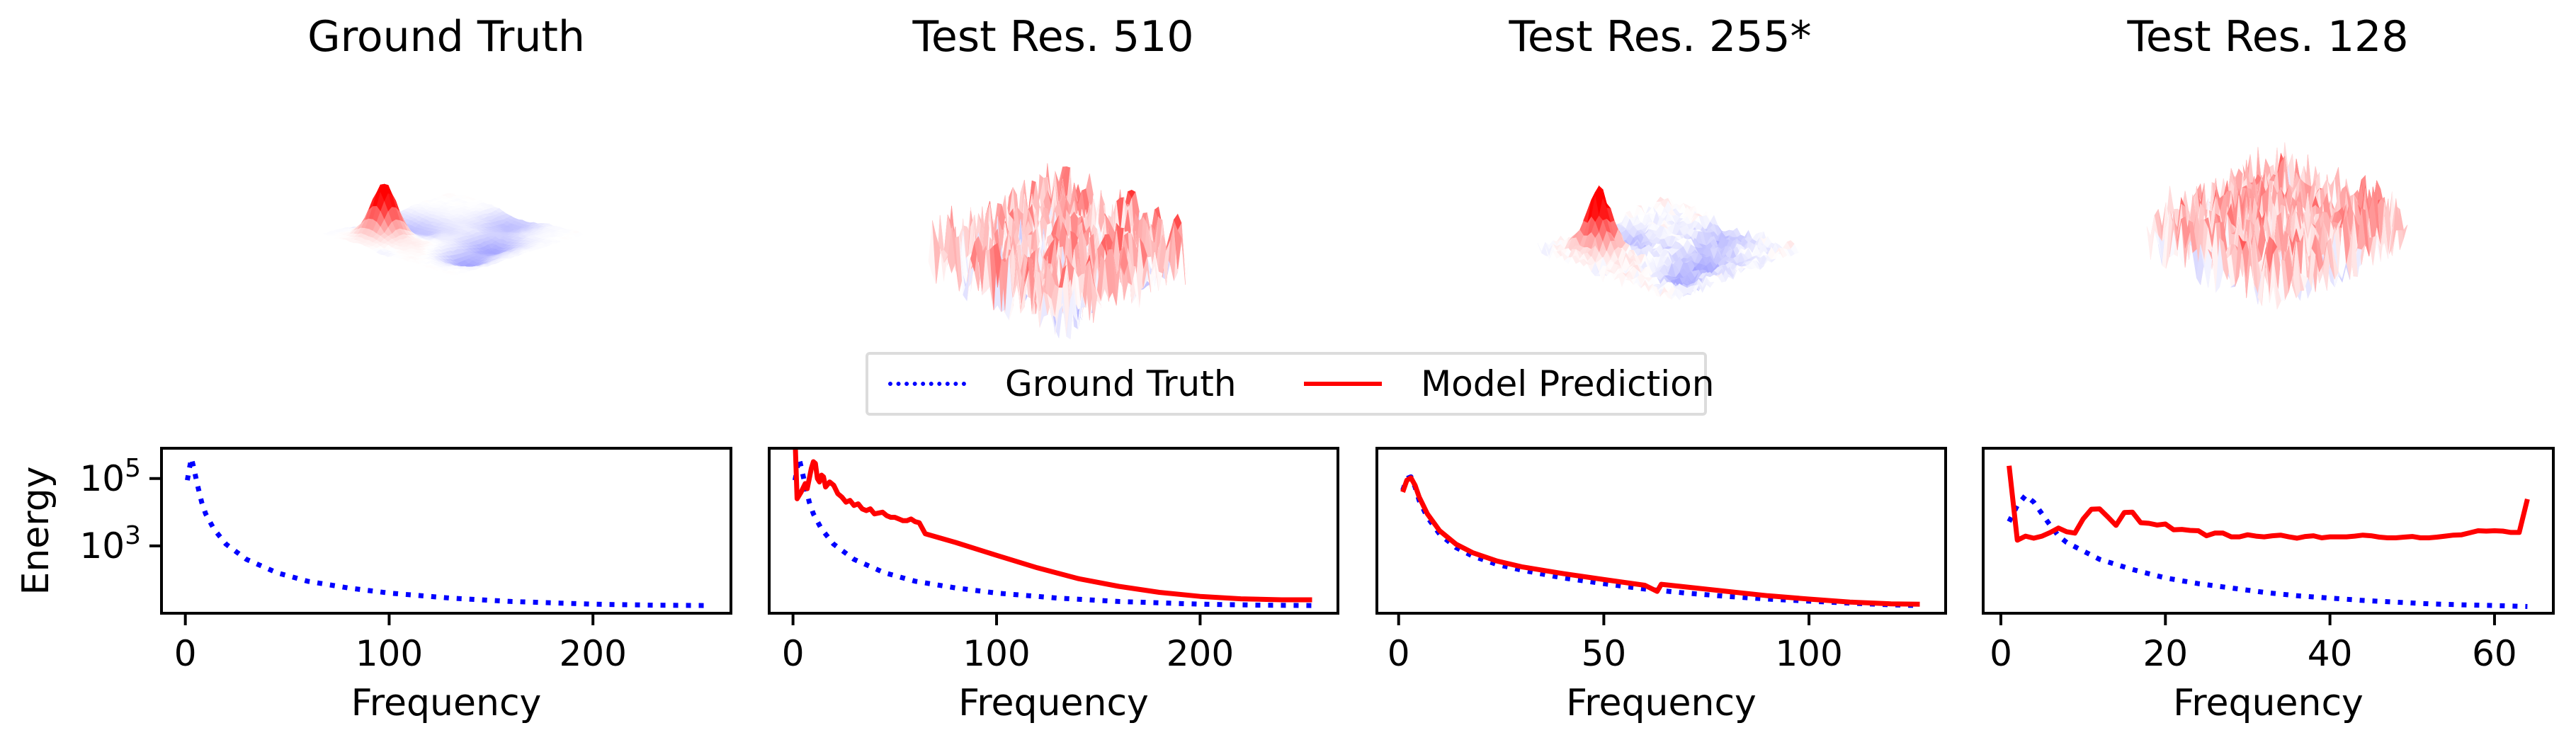 The width and height of the screenshot is (2576, 740). I want to click on panel-title-res-510: Test Res. 510, so click(1053, 37).